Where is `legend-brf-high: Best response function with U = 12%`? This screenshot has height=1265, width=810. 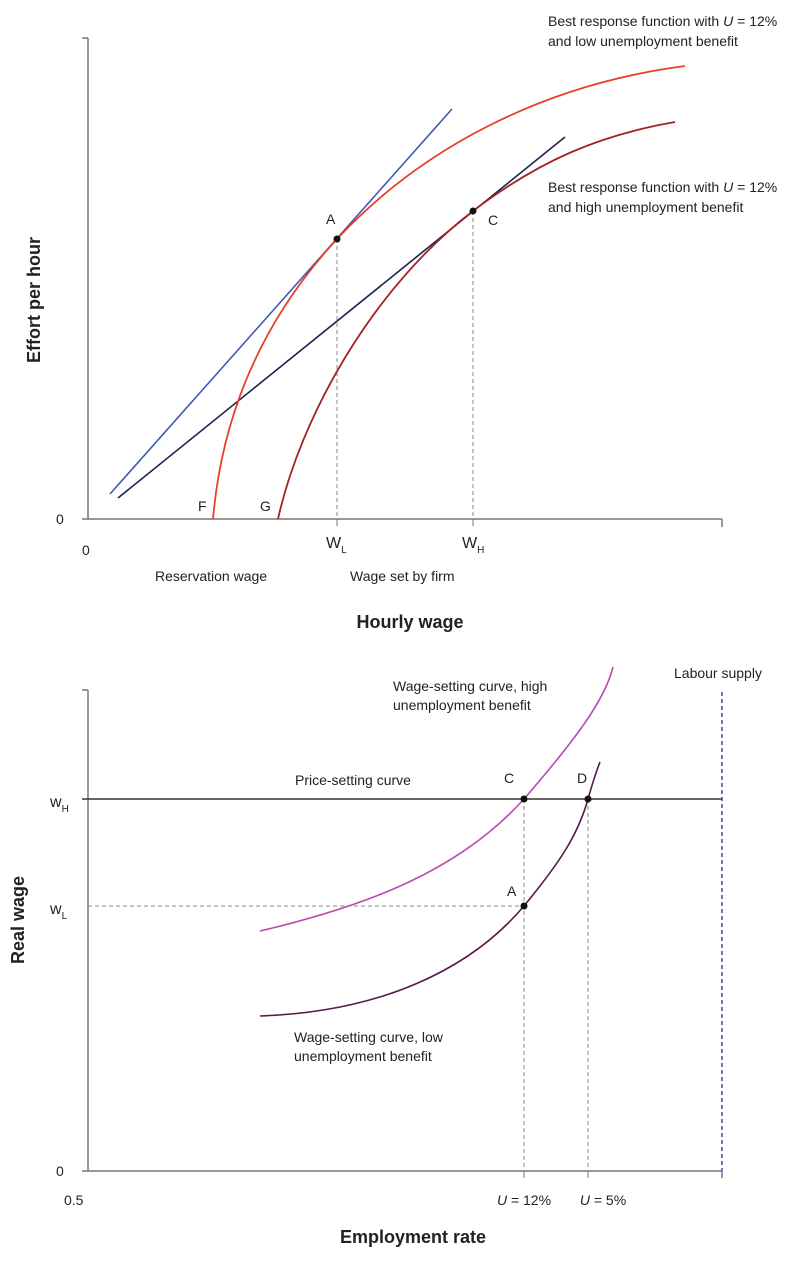
legend-brf-high: Best response function with U = 12% is located at coordinates (662, 187).